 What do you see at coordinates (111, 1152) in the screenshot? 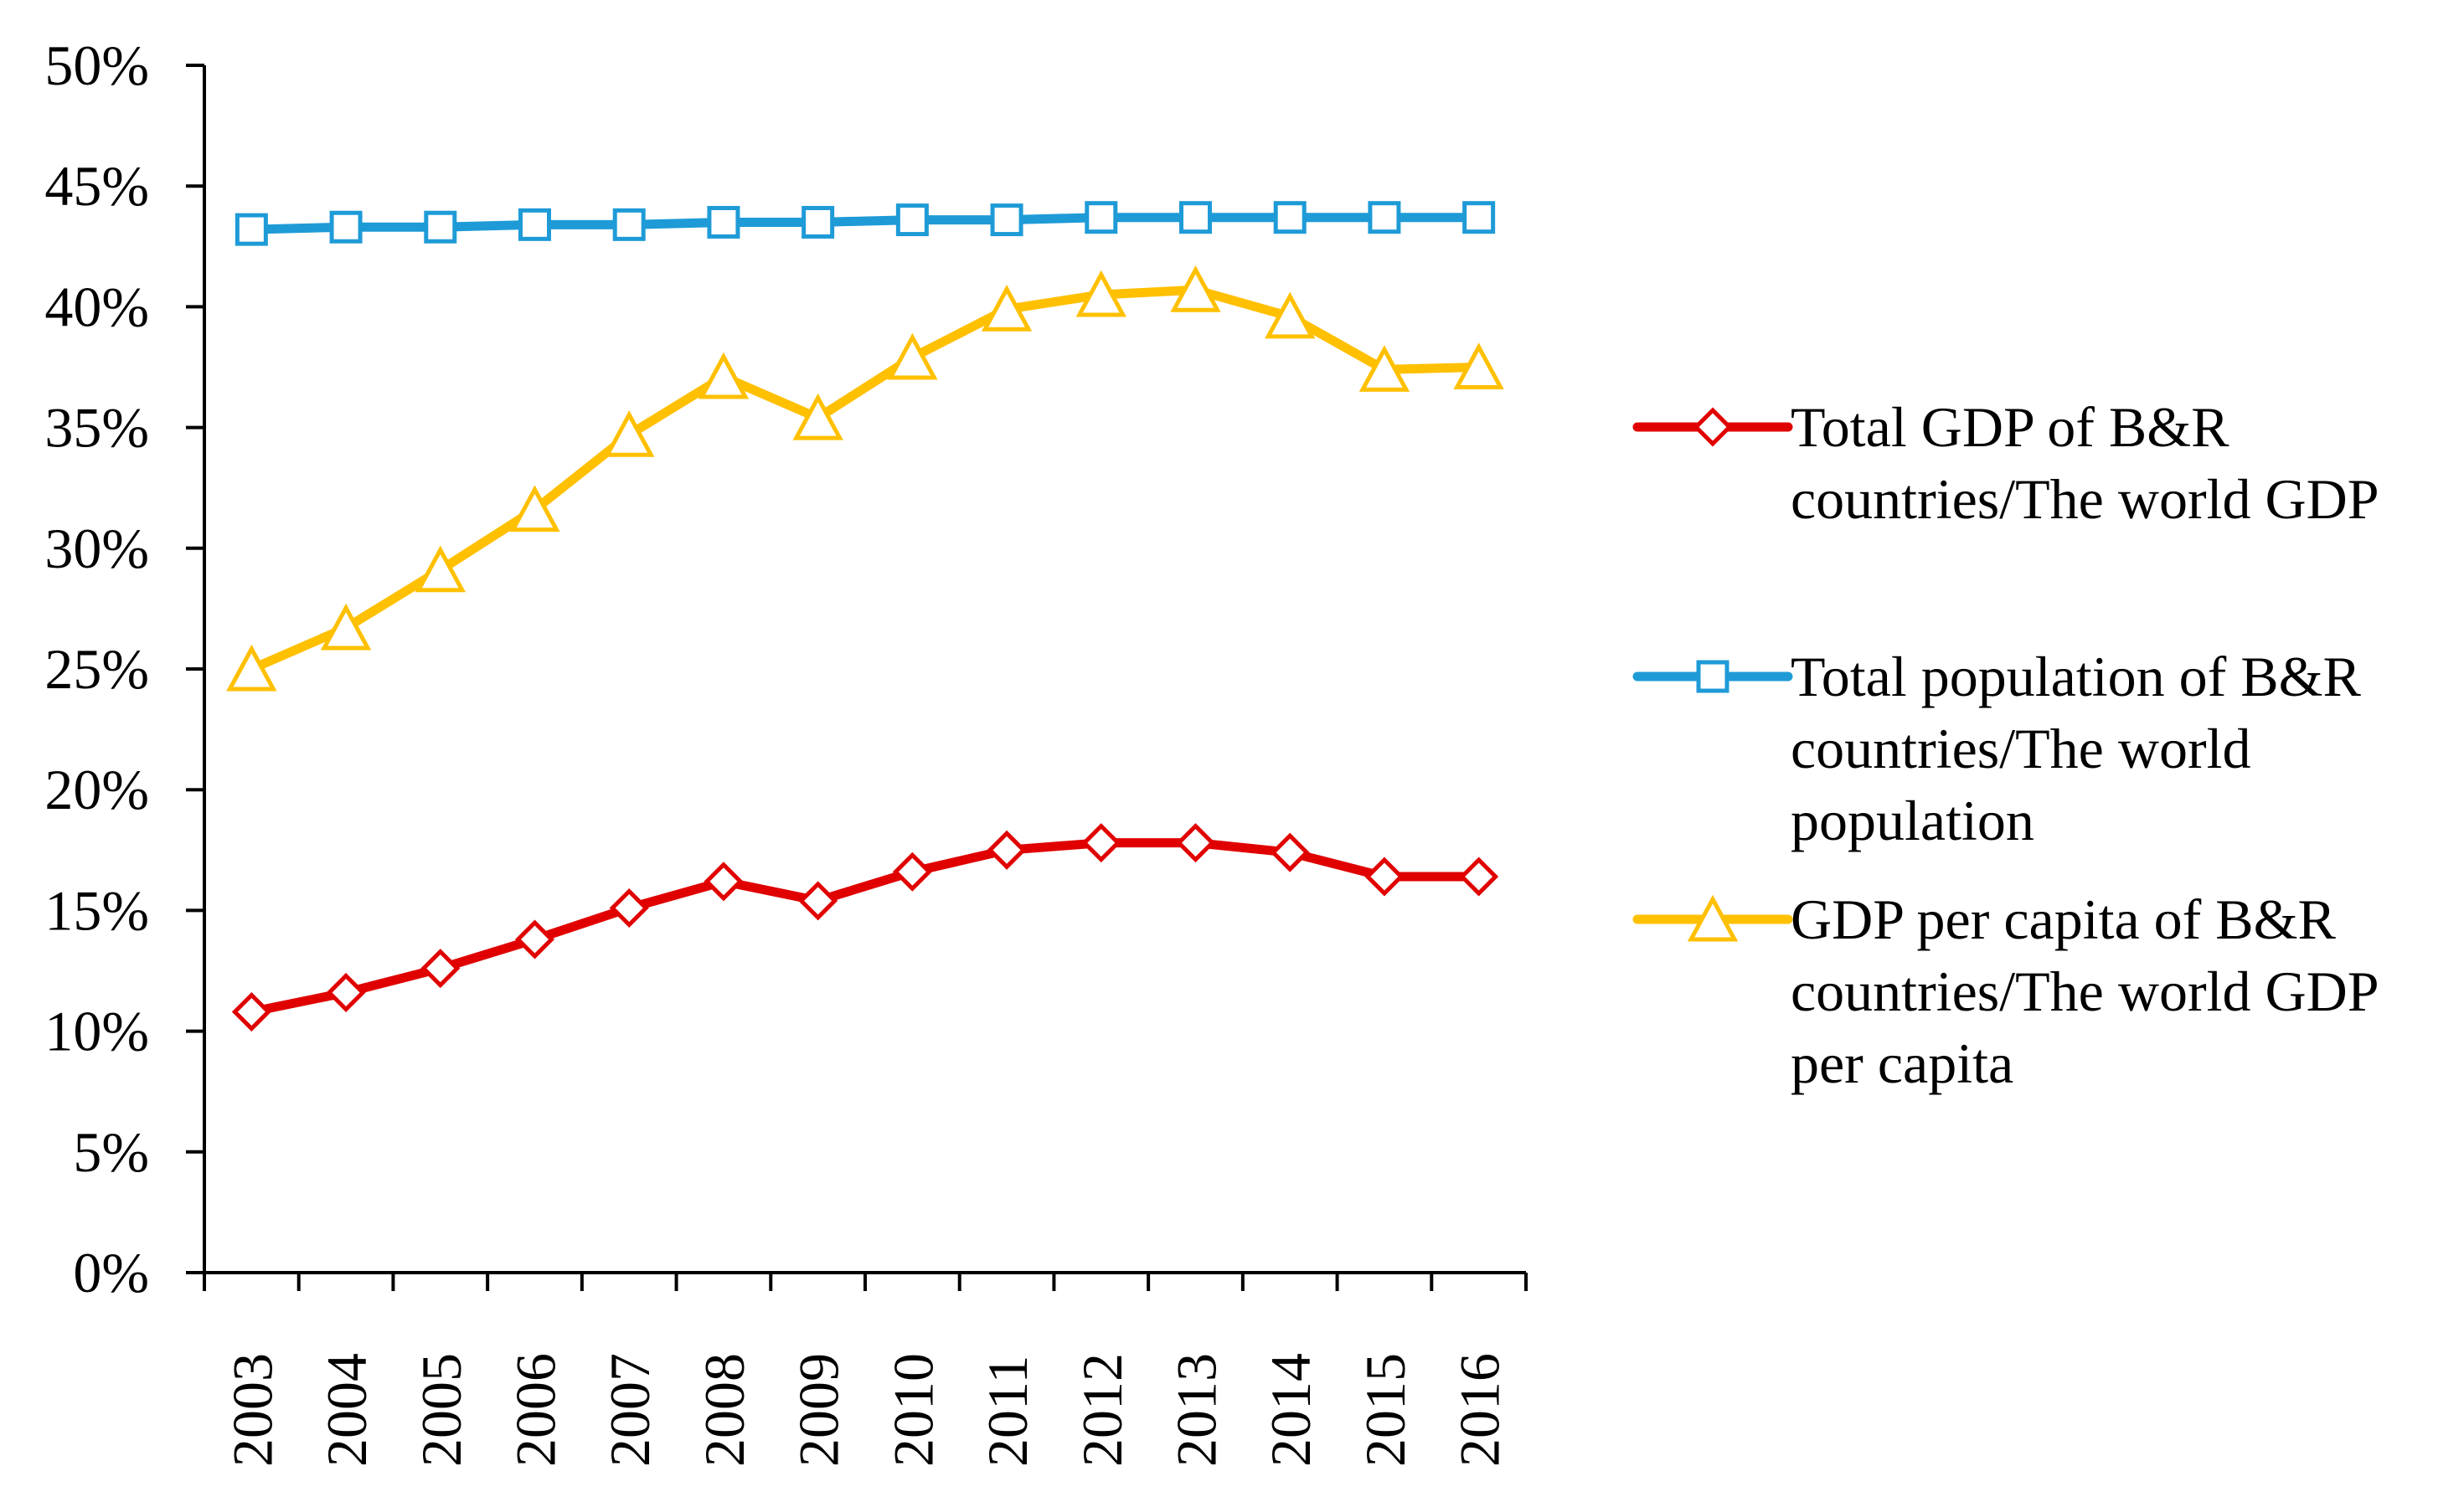
I see `y-tick-label: 5%` at bounding box center [111, 1152].